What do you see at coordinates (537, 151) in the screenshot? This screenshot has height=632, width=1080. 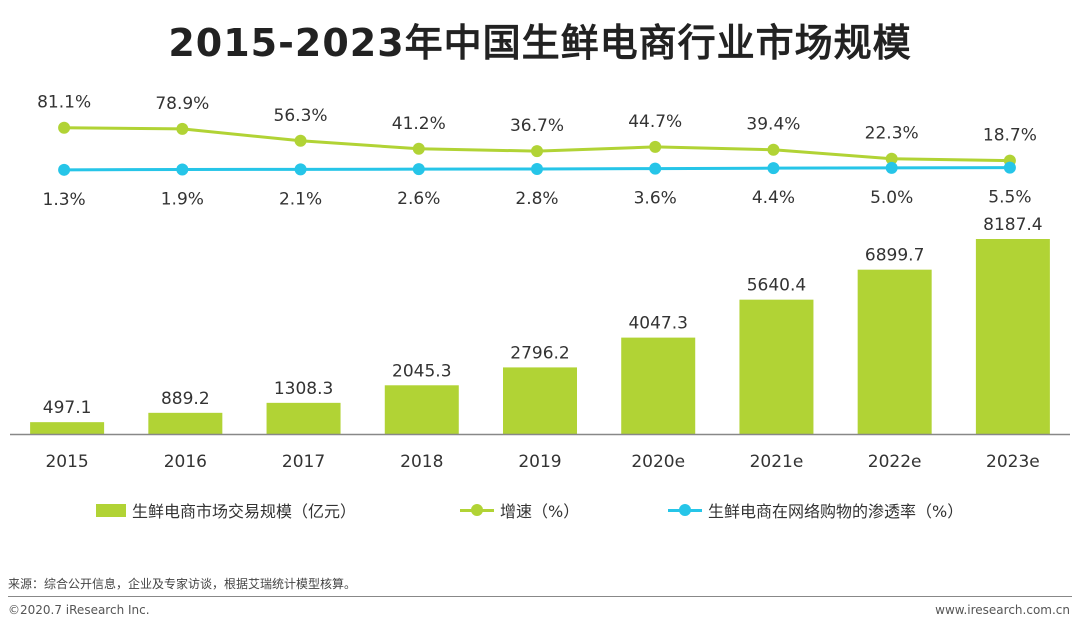 I see `growth-point-2019` at bounding box center [537, 151].